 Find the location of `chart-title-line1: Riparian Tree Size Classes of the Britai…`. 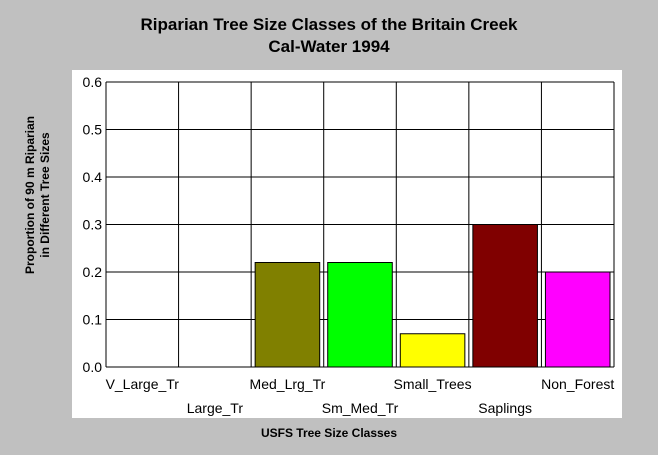

chart-title-line1: Riparian Tree Size Classes of the Britai… is located at coordinates (329, 24).